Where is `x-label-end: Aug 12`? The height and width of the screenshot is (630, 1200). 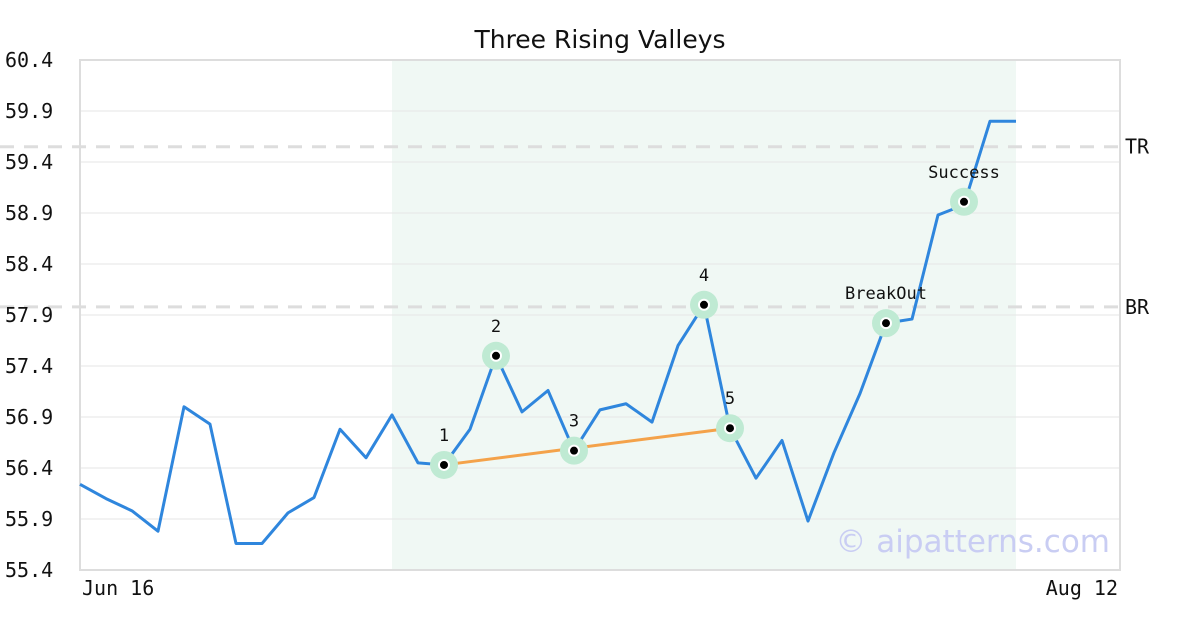 x-label-end: Aug 12 is located at coordinates (1082, 588).